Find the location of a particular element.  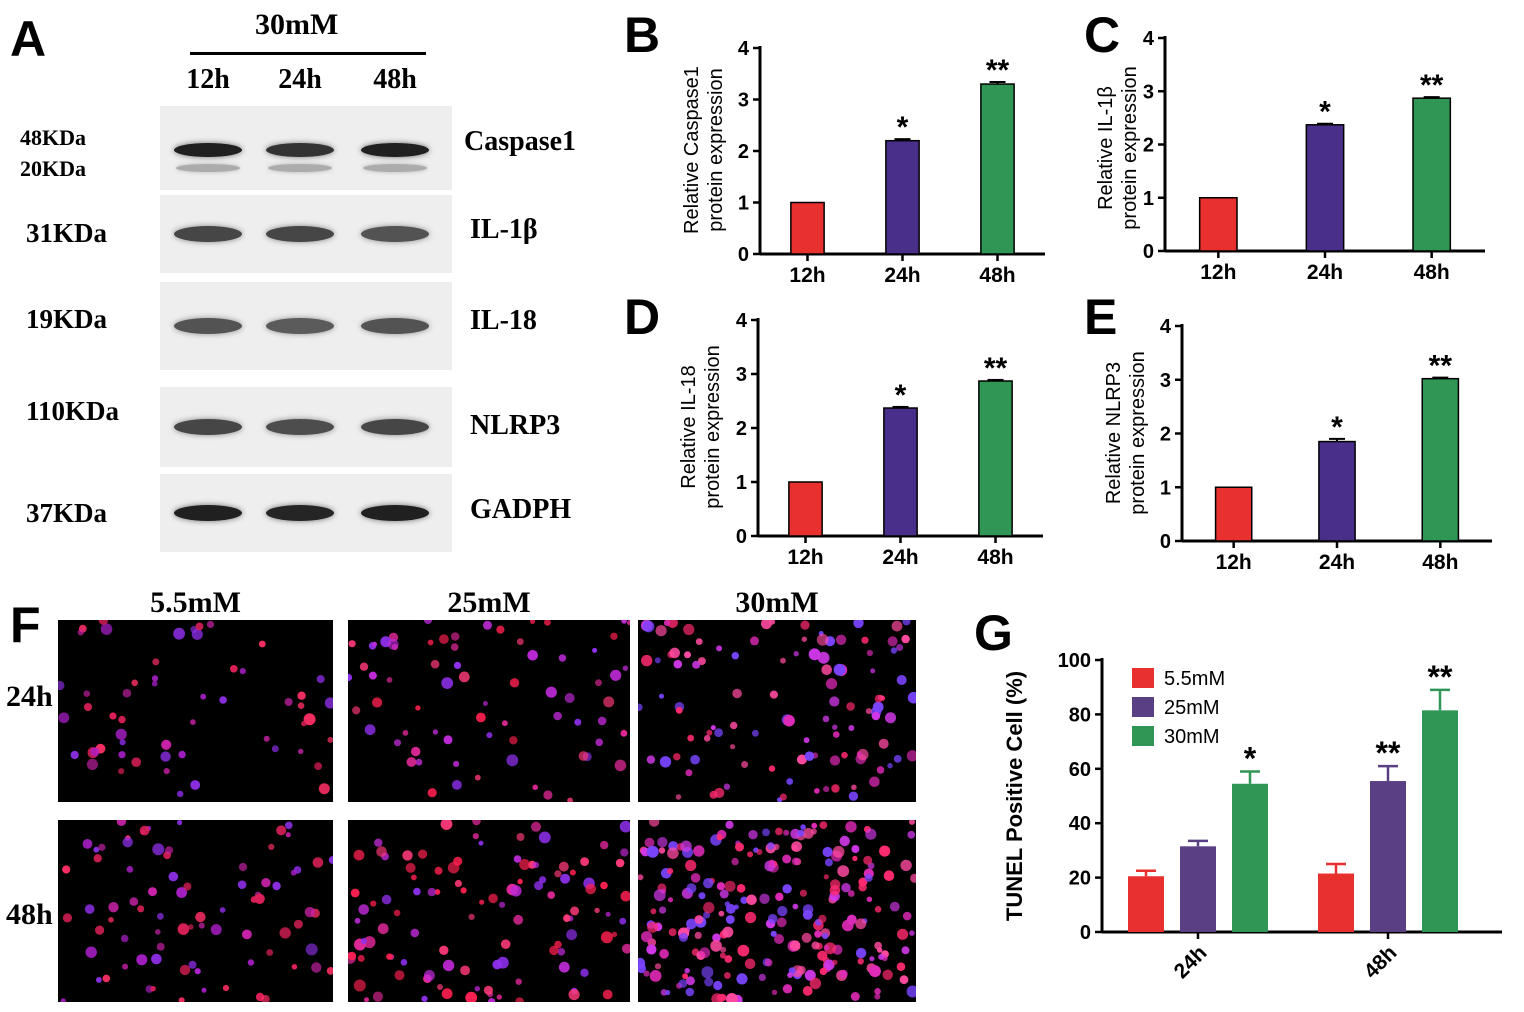

panel-letter: G is located at coordinates (993, 633).